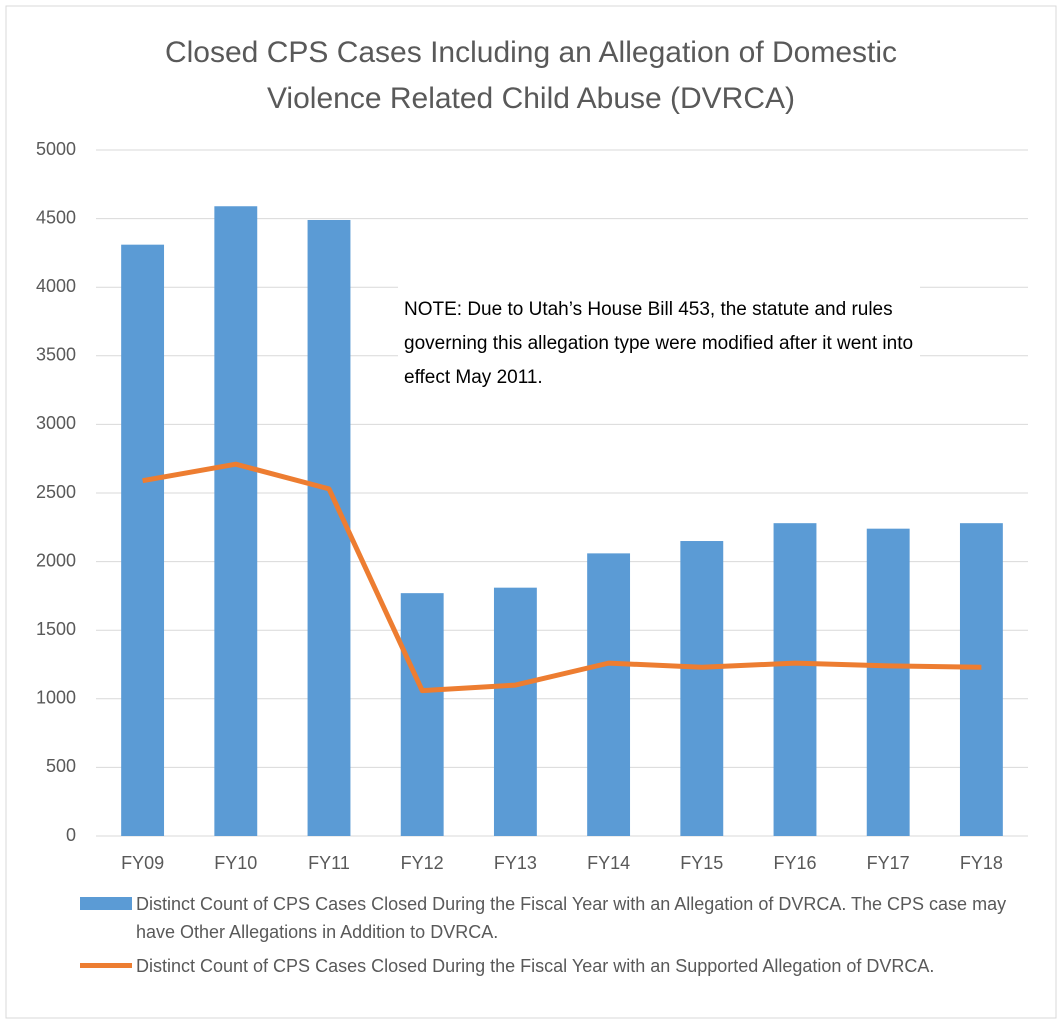  Describe the element at coordinates (56, 217) in the screenshot. I see `y-tick-label: 4500` at that location.